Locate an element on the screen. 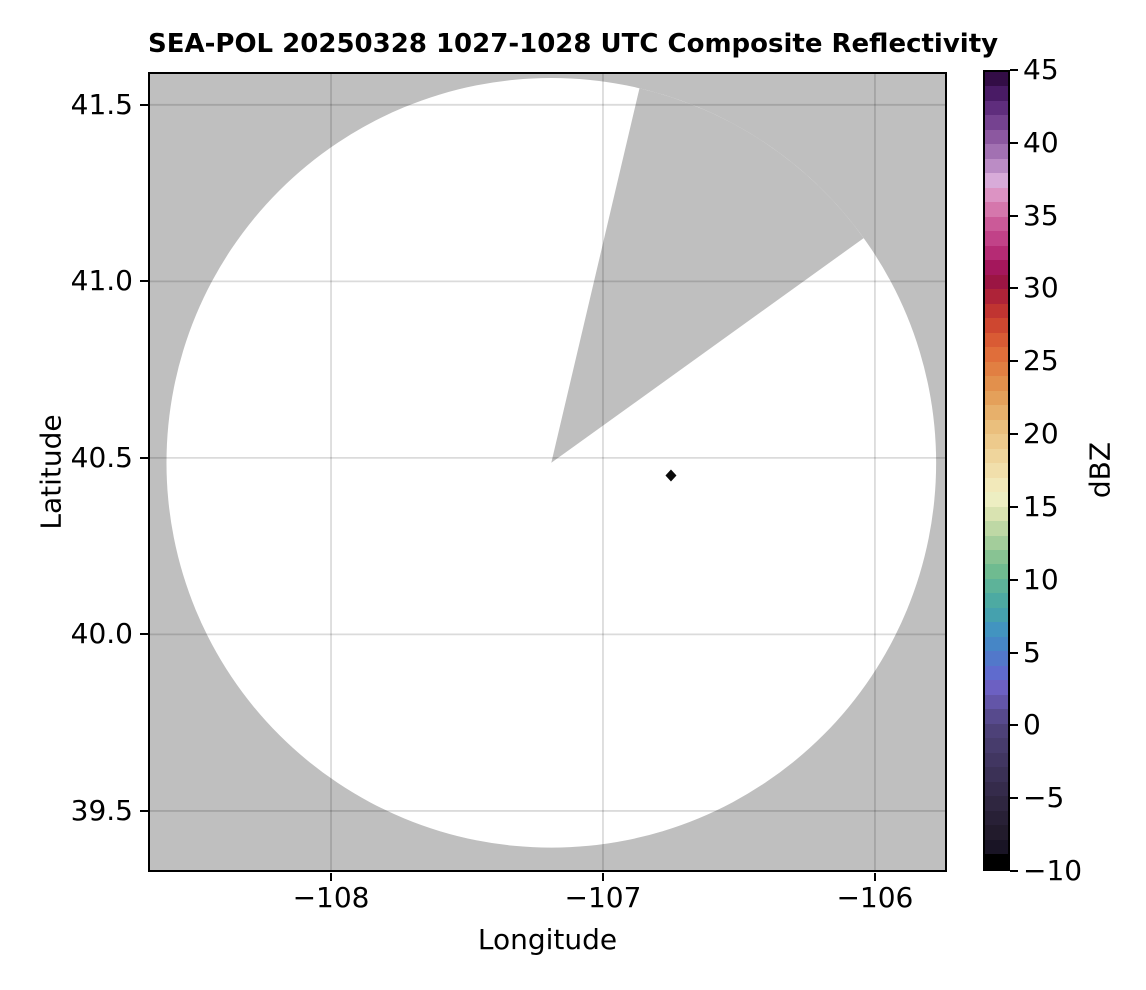 Image resolution: width=1146 pixels, height=990 pixels. colorbar-tick-label: 20 is located at coordinates (1041, 434).